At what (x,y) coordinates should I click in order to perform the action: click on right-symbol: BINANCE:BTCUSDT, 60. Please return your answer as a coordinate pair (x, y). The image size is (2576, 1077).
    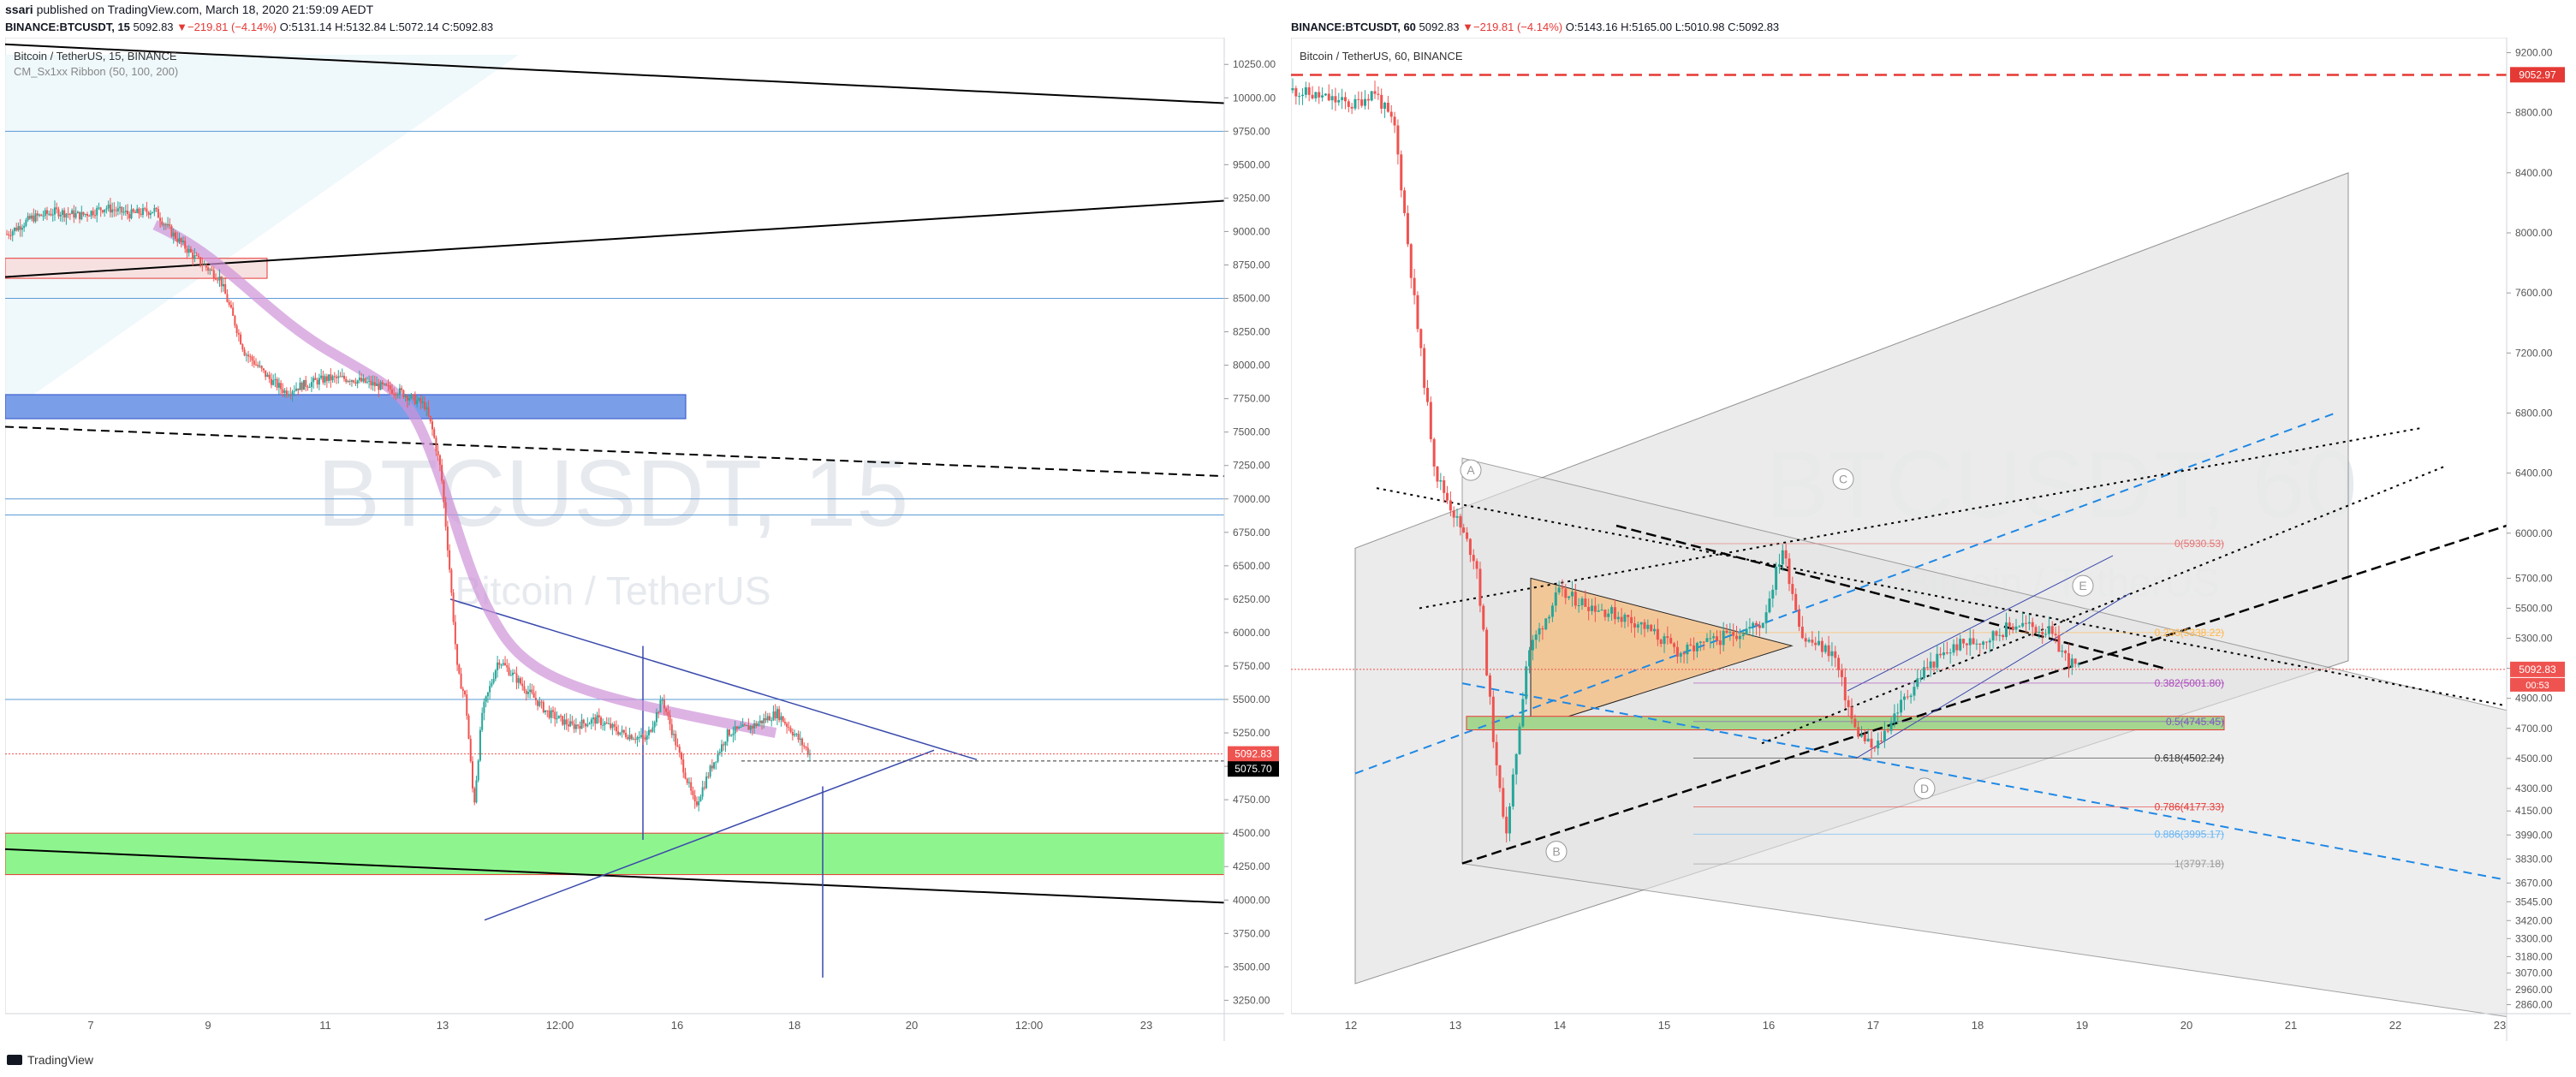
    Looking at the image, I should click on (1354, 27).